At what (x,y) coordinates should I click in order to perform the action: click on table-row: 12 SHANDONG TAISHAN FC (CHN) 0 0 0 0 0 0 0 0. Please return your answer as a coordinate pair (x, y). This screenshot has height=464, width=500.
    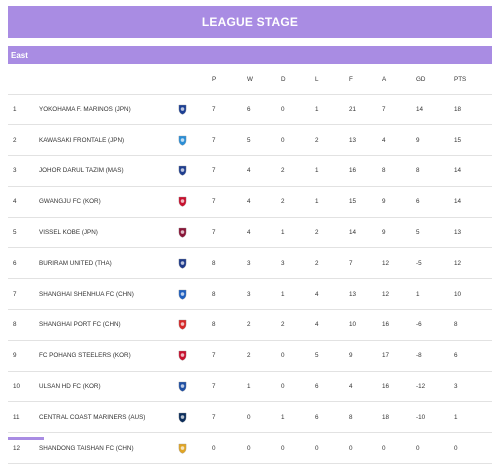
    Looking at the image, I should click on (250, 448).